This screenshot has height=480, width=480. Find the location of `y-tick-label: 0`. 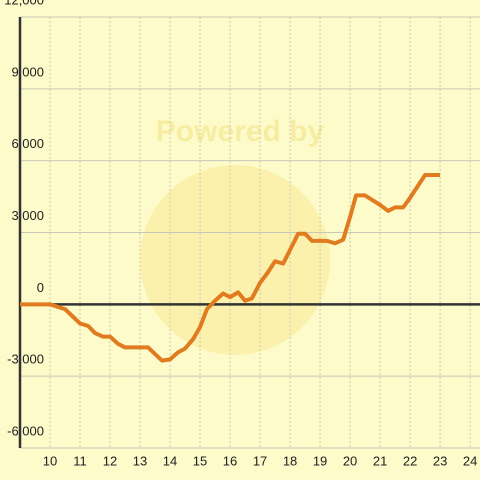

y-tick-label: 0 is located at coordinates (40, 287).